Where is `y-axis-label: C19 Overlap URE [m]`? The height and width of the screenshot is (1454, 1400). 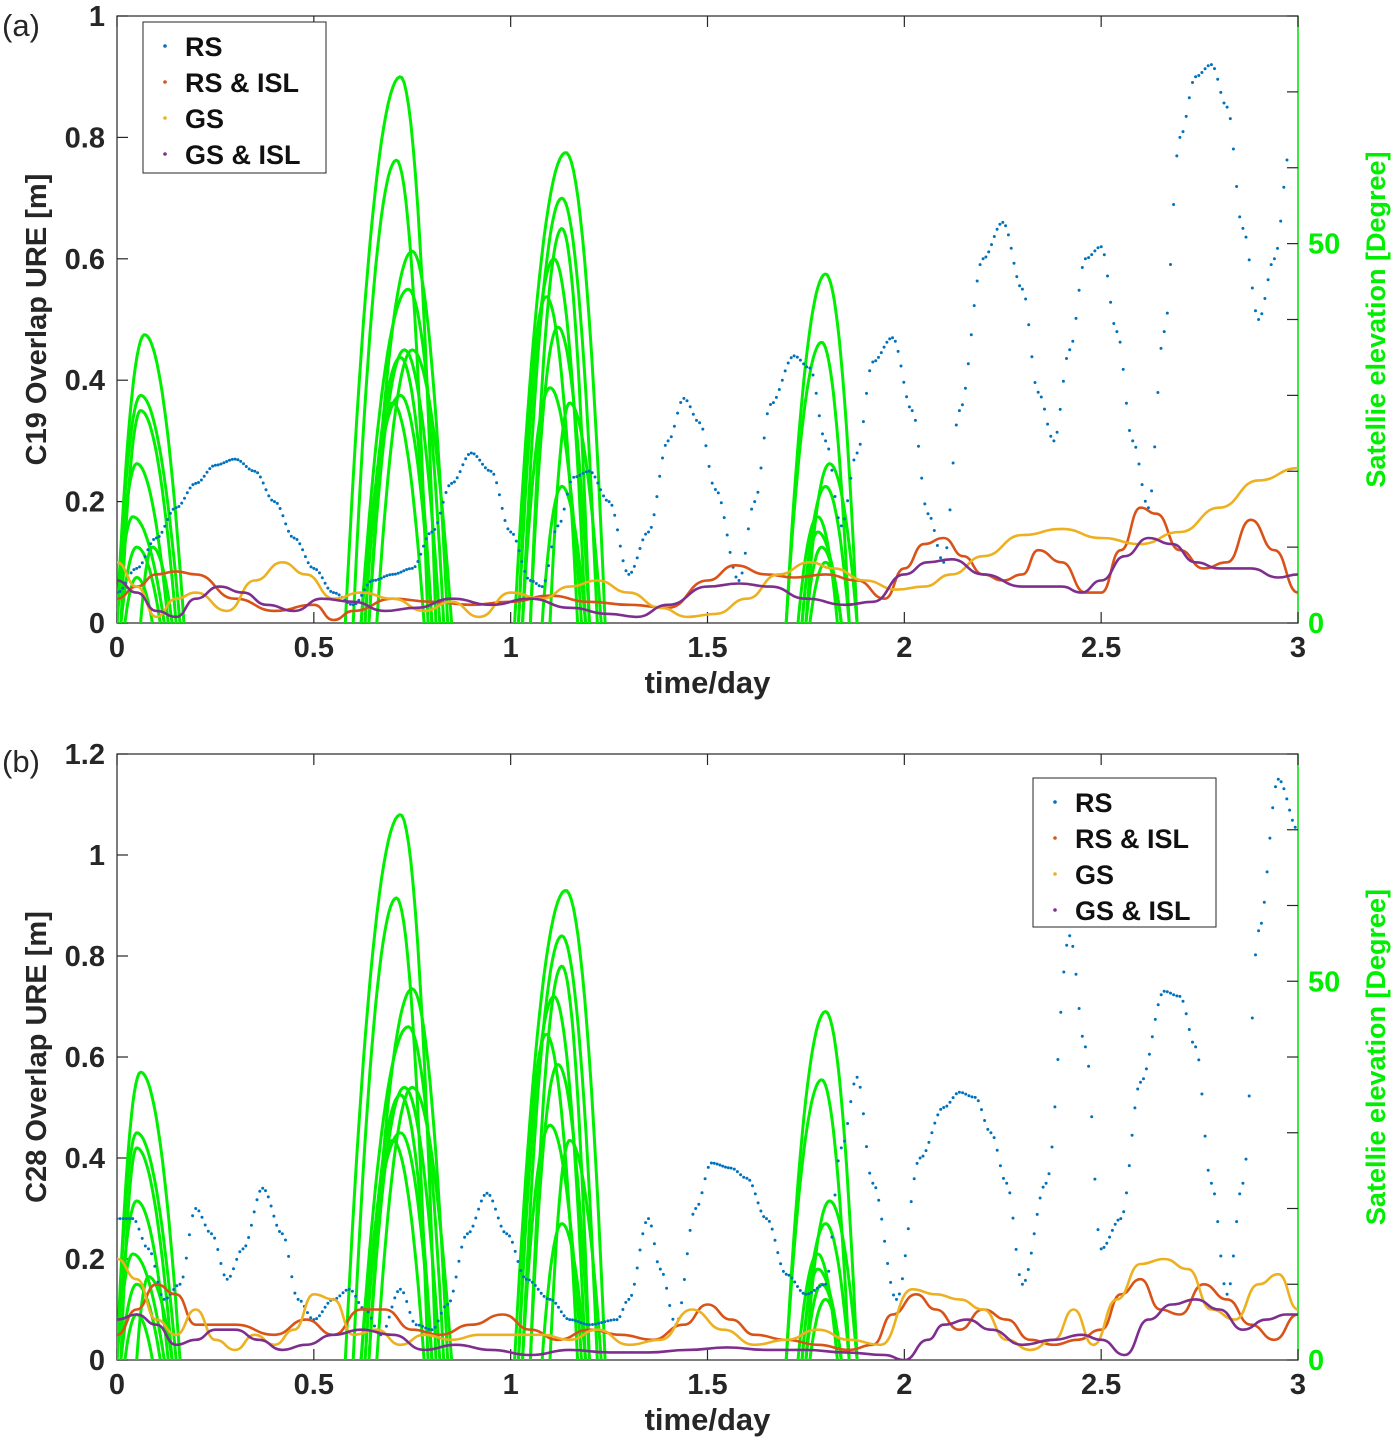 y-axis-label: C19 Overlap URE [m] is located at coordinates (37, 320).